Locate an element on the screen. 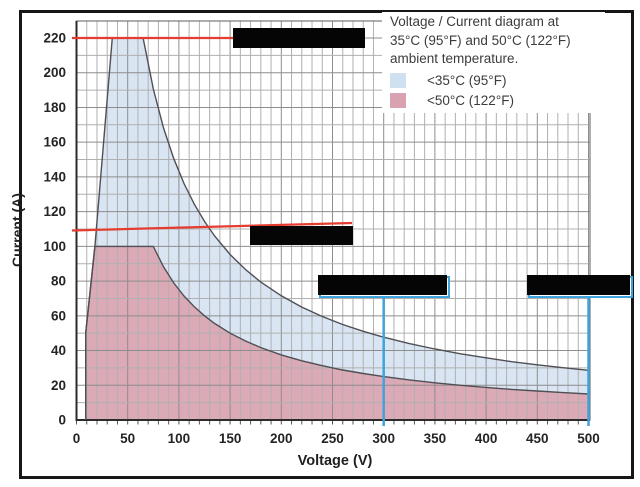 This screenshot has height=487, width=640. x-tick-label: 250 is located at coordinates (332, 438).